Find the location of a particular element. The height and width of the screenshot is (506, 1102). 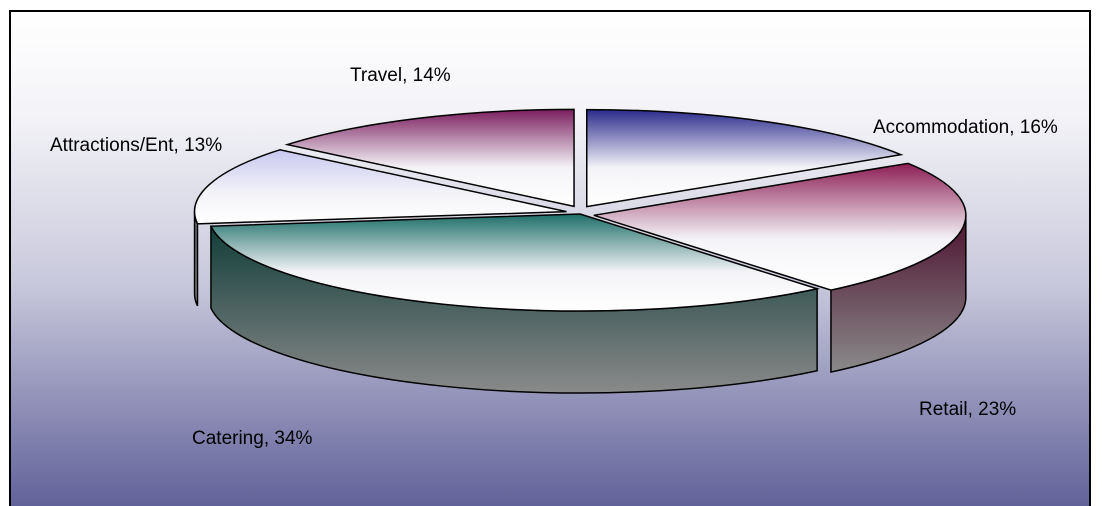

pie-slice-travel is located at coordinates (429, 158).